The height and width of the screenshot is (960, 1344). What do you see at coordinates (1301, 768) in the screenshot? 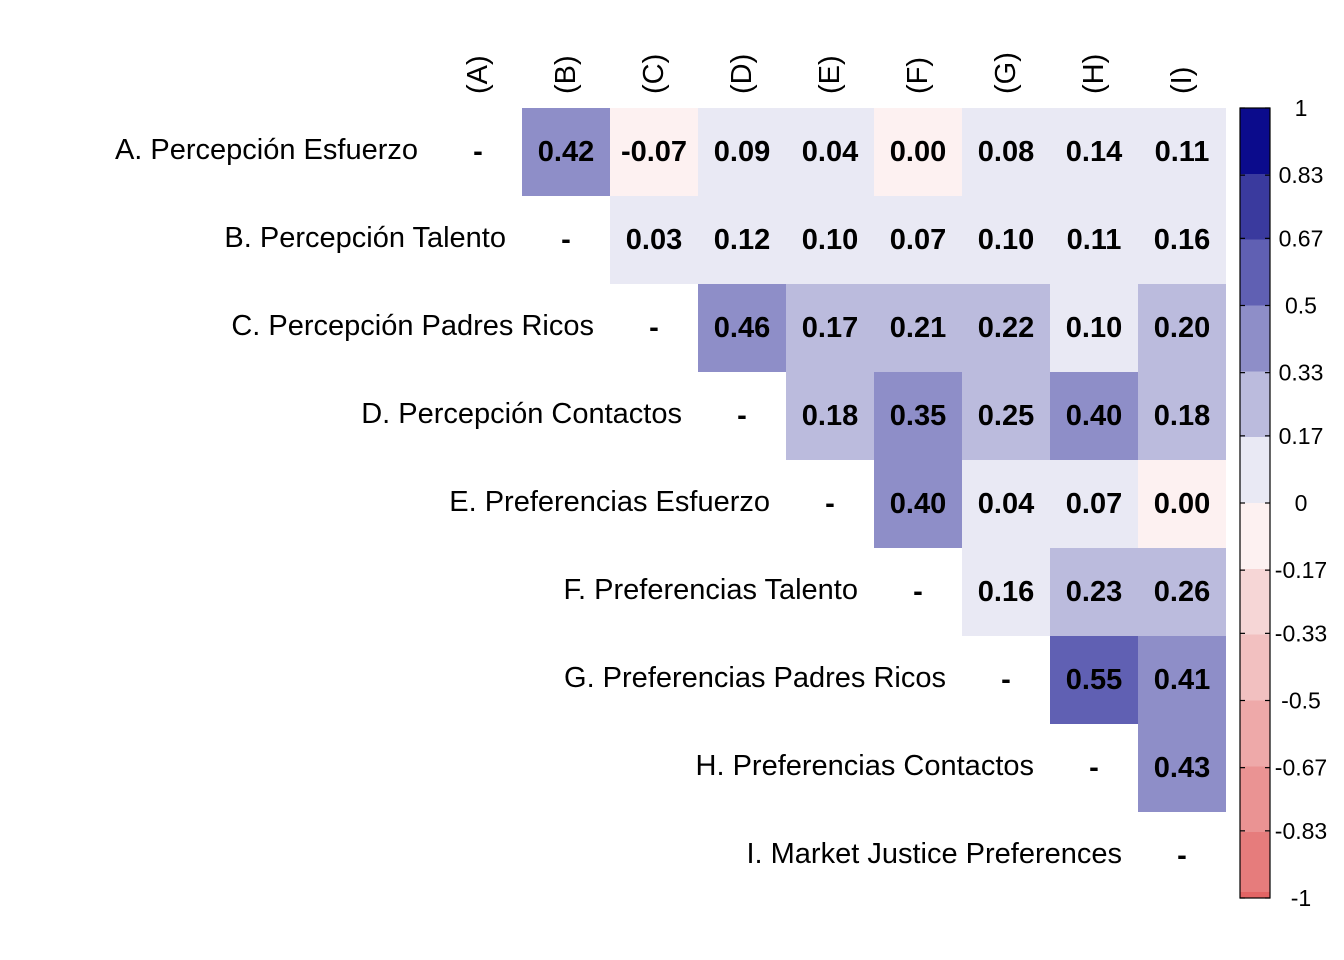
I see `colorbar-tick-label: -0.67` at bounding box center [1301, 768].